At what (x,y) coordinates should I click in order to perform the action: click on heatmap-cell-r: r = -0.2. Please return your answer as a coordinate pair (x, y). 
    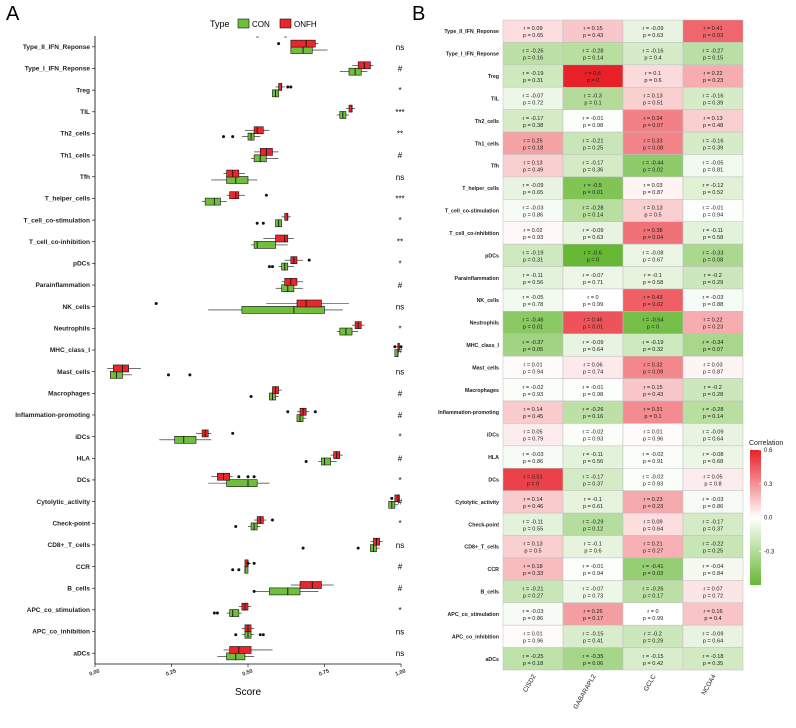
    Looking at the image, I should click on (653, 634).